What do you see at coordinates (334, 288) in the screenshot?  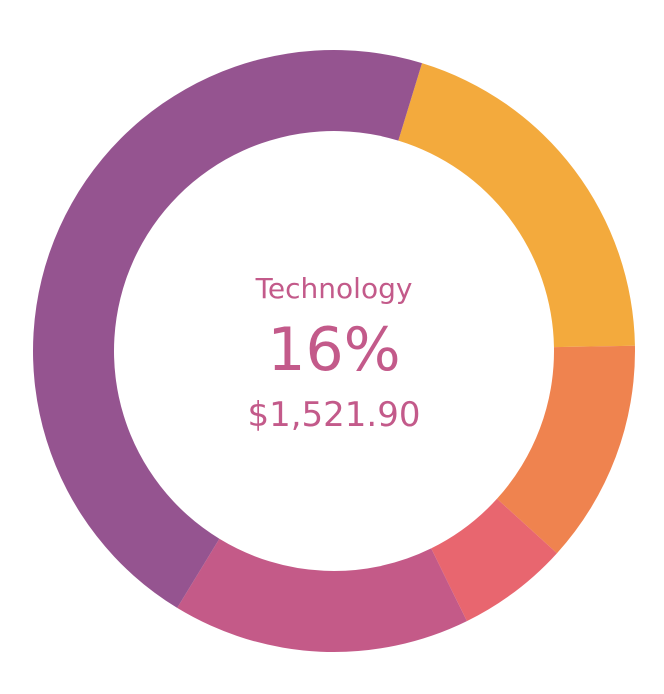 I see `center-category-label: Technology` at bounding box center [334, 288].